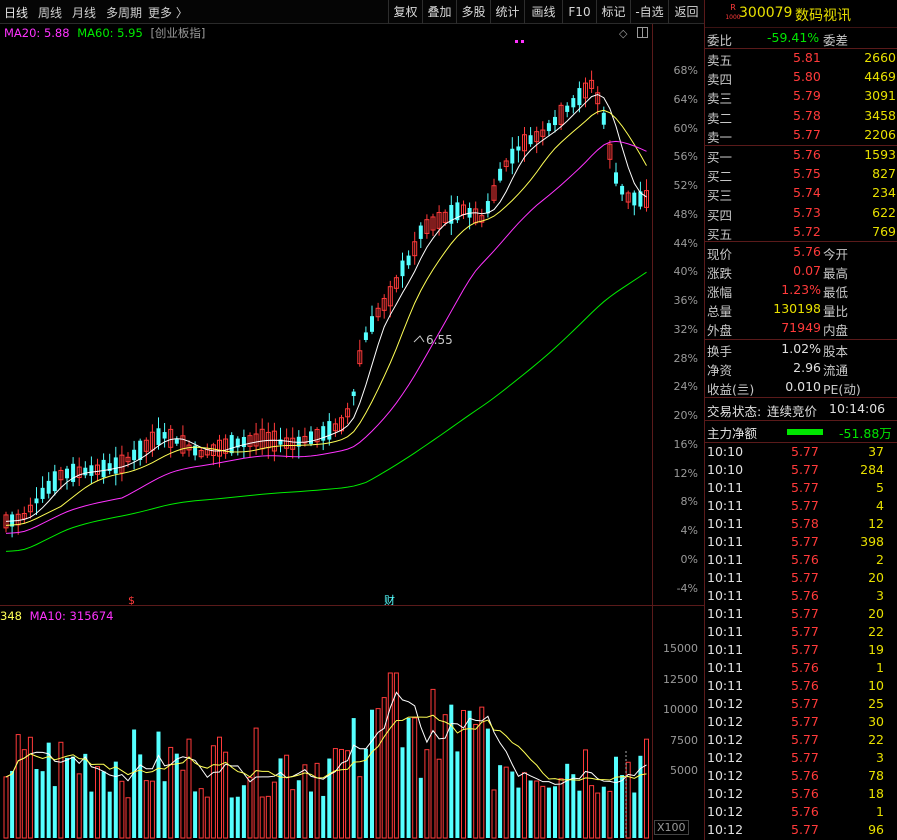  What do you see at coordinates (795, 541) in the screenshot?
I see `tick-row: 10:11 5.77 398` at bounding box center [795, 541].